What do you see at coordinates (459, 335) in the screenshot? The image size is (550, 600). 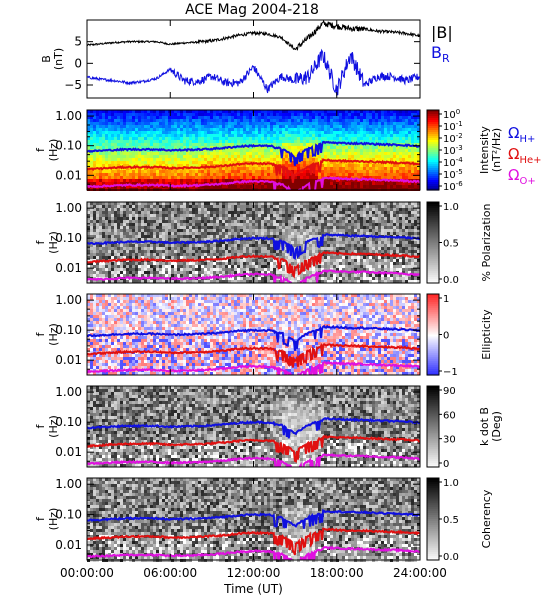 I see `ellipticity-colorbar: 1 0 −1 Ellipticity` at bounding box center [459, 335].